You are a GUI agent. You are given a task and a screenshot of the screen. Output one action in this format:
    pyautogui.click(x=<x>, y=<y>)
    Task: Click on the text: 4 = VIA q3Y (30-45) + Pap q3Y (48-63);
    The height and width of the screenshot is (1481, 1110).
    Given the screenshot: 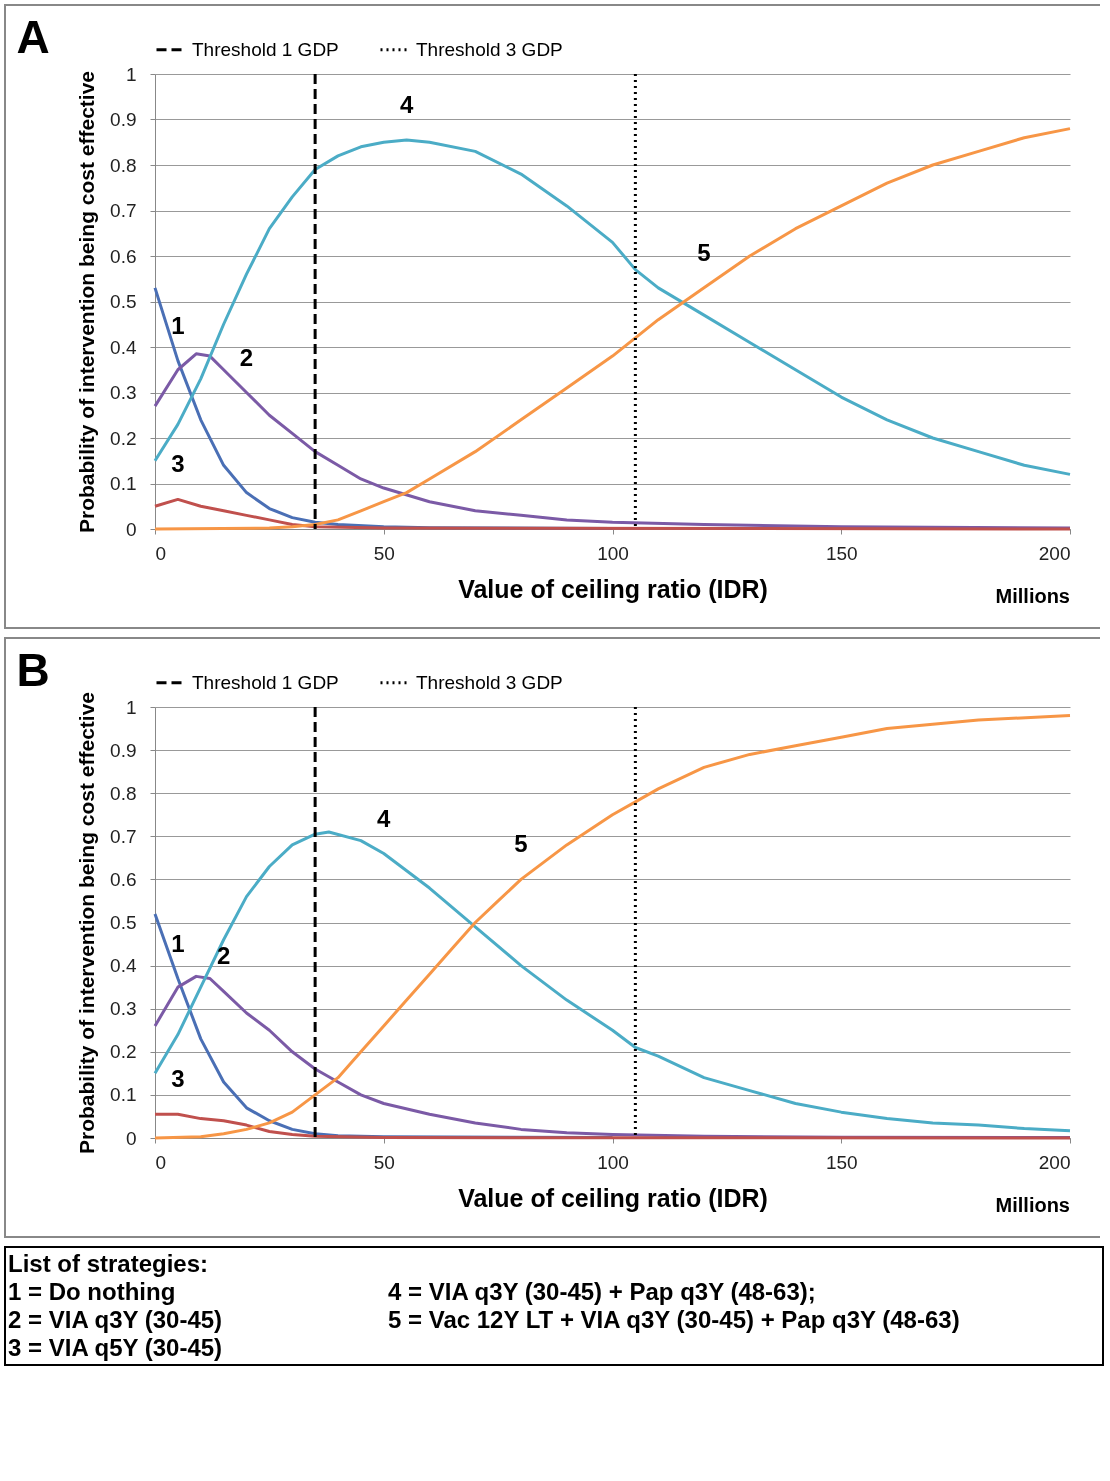 What is the action you would take?
    pyautogui.click(x=602, y=1292)
    